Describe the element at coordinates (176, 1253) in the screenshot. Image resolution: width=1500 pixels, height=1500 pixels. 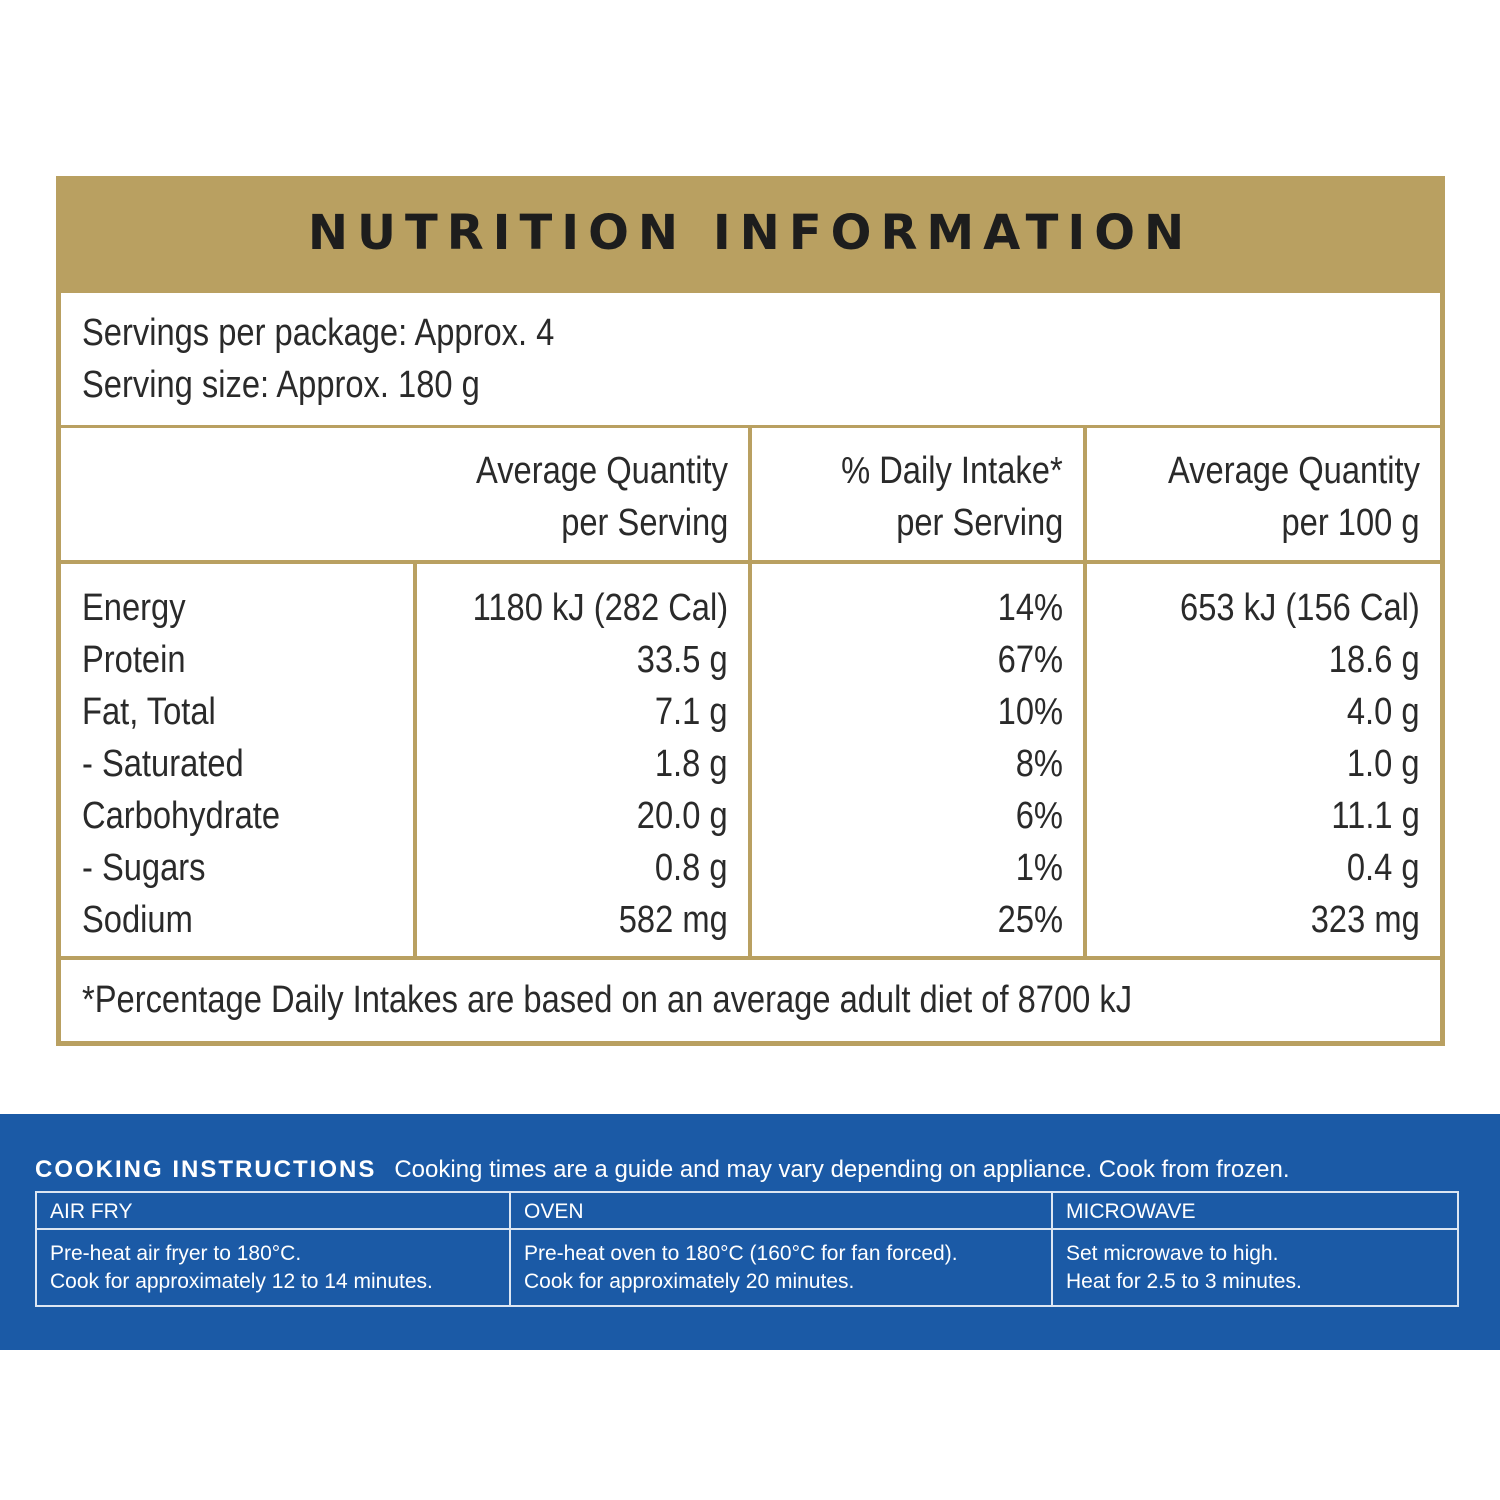
I see `instruction-line: Pre-heat air fryer to 180°C.` at that location.